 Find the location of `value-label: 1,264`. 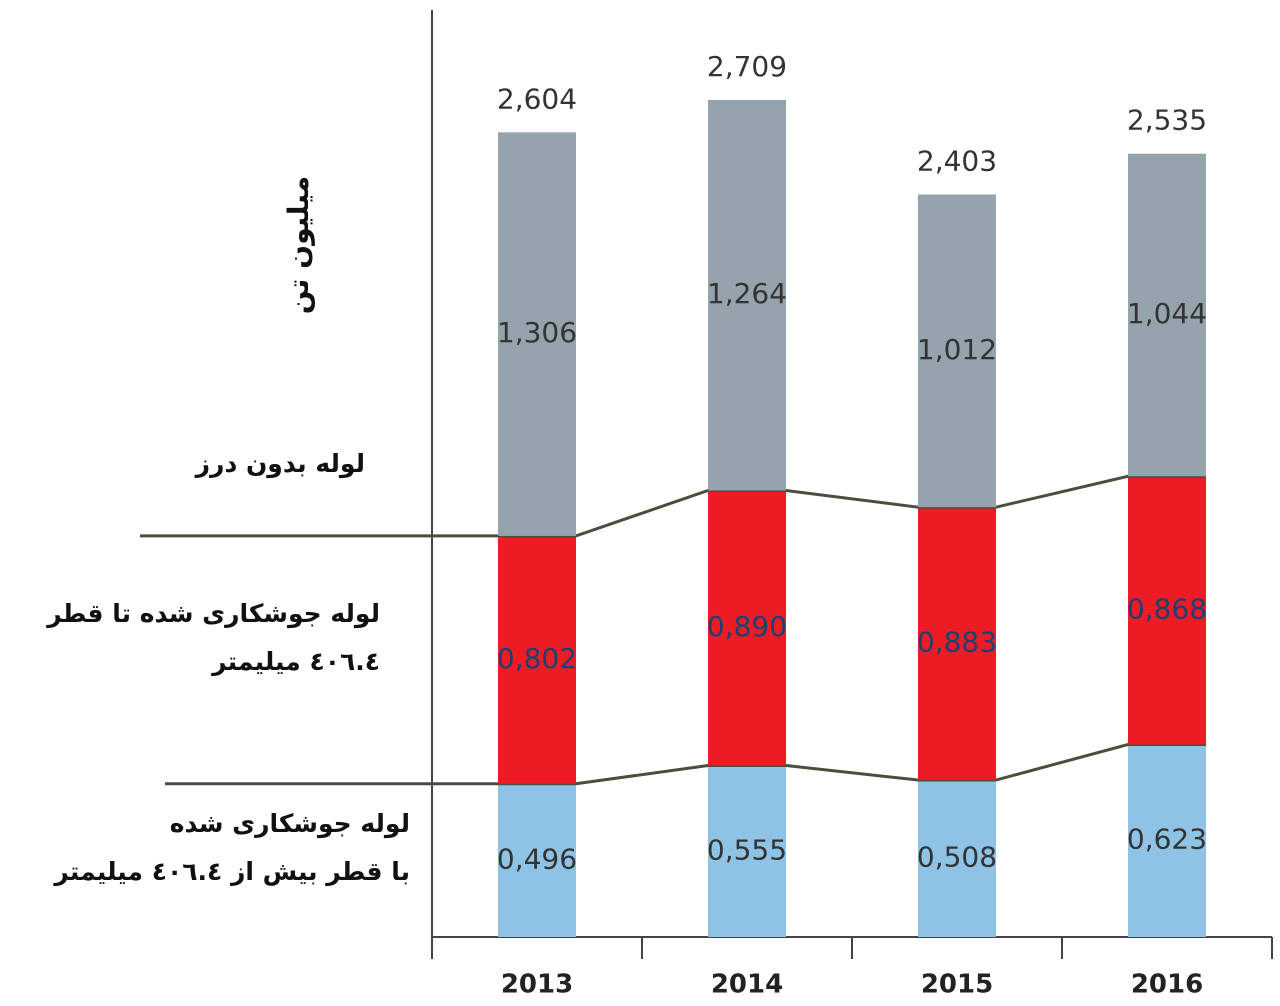

value-label: 1,264 is located at coordinates (747, 293).